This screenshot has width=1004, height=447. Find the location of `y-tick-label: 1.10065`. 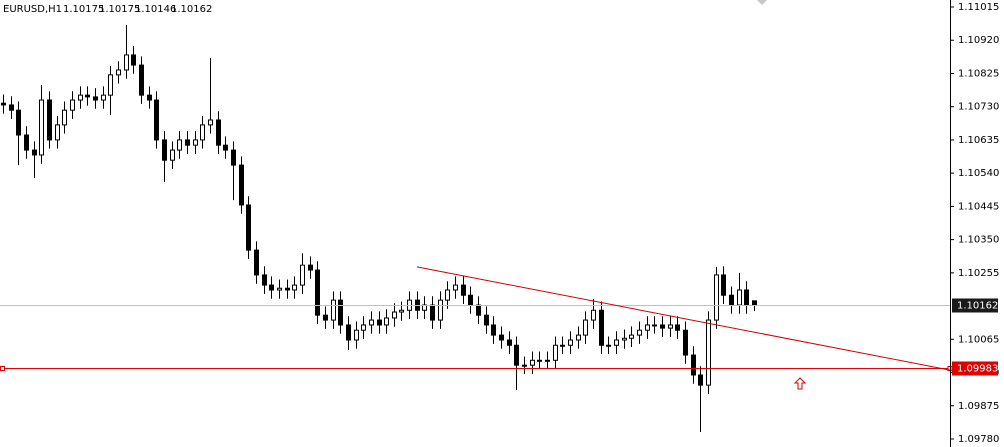

y-tick-label: 1.10065 is located at coordinates (978, 339).